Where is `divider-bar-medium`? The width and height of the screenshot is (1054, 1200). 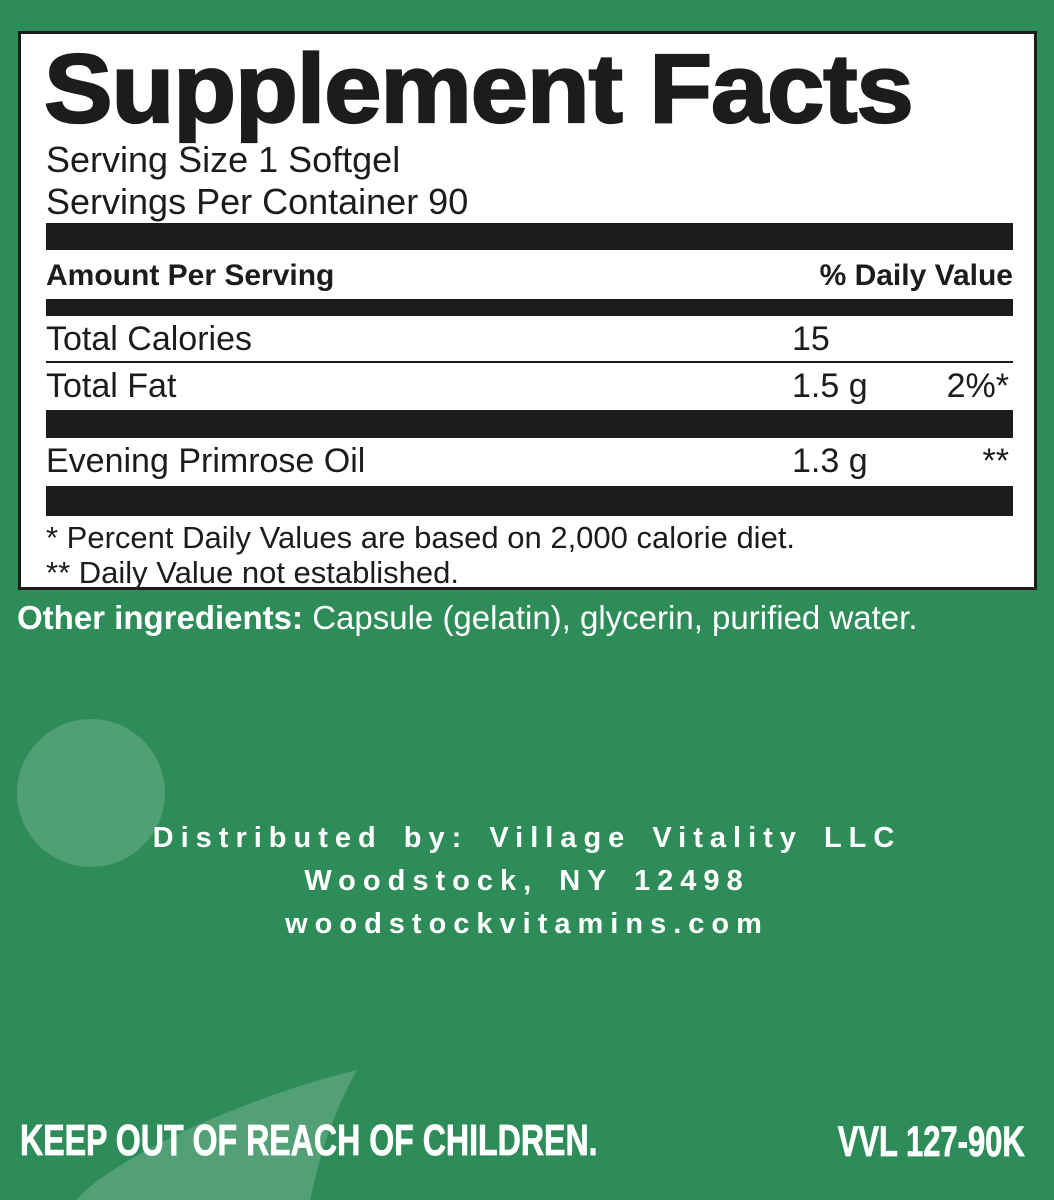 divider-bar-medium is located at coordinates (529, 307).